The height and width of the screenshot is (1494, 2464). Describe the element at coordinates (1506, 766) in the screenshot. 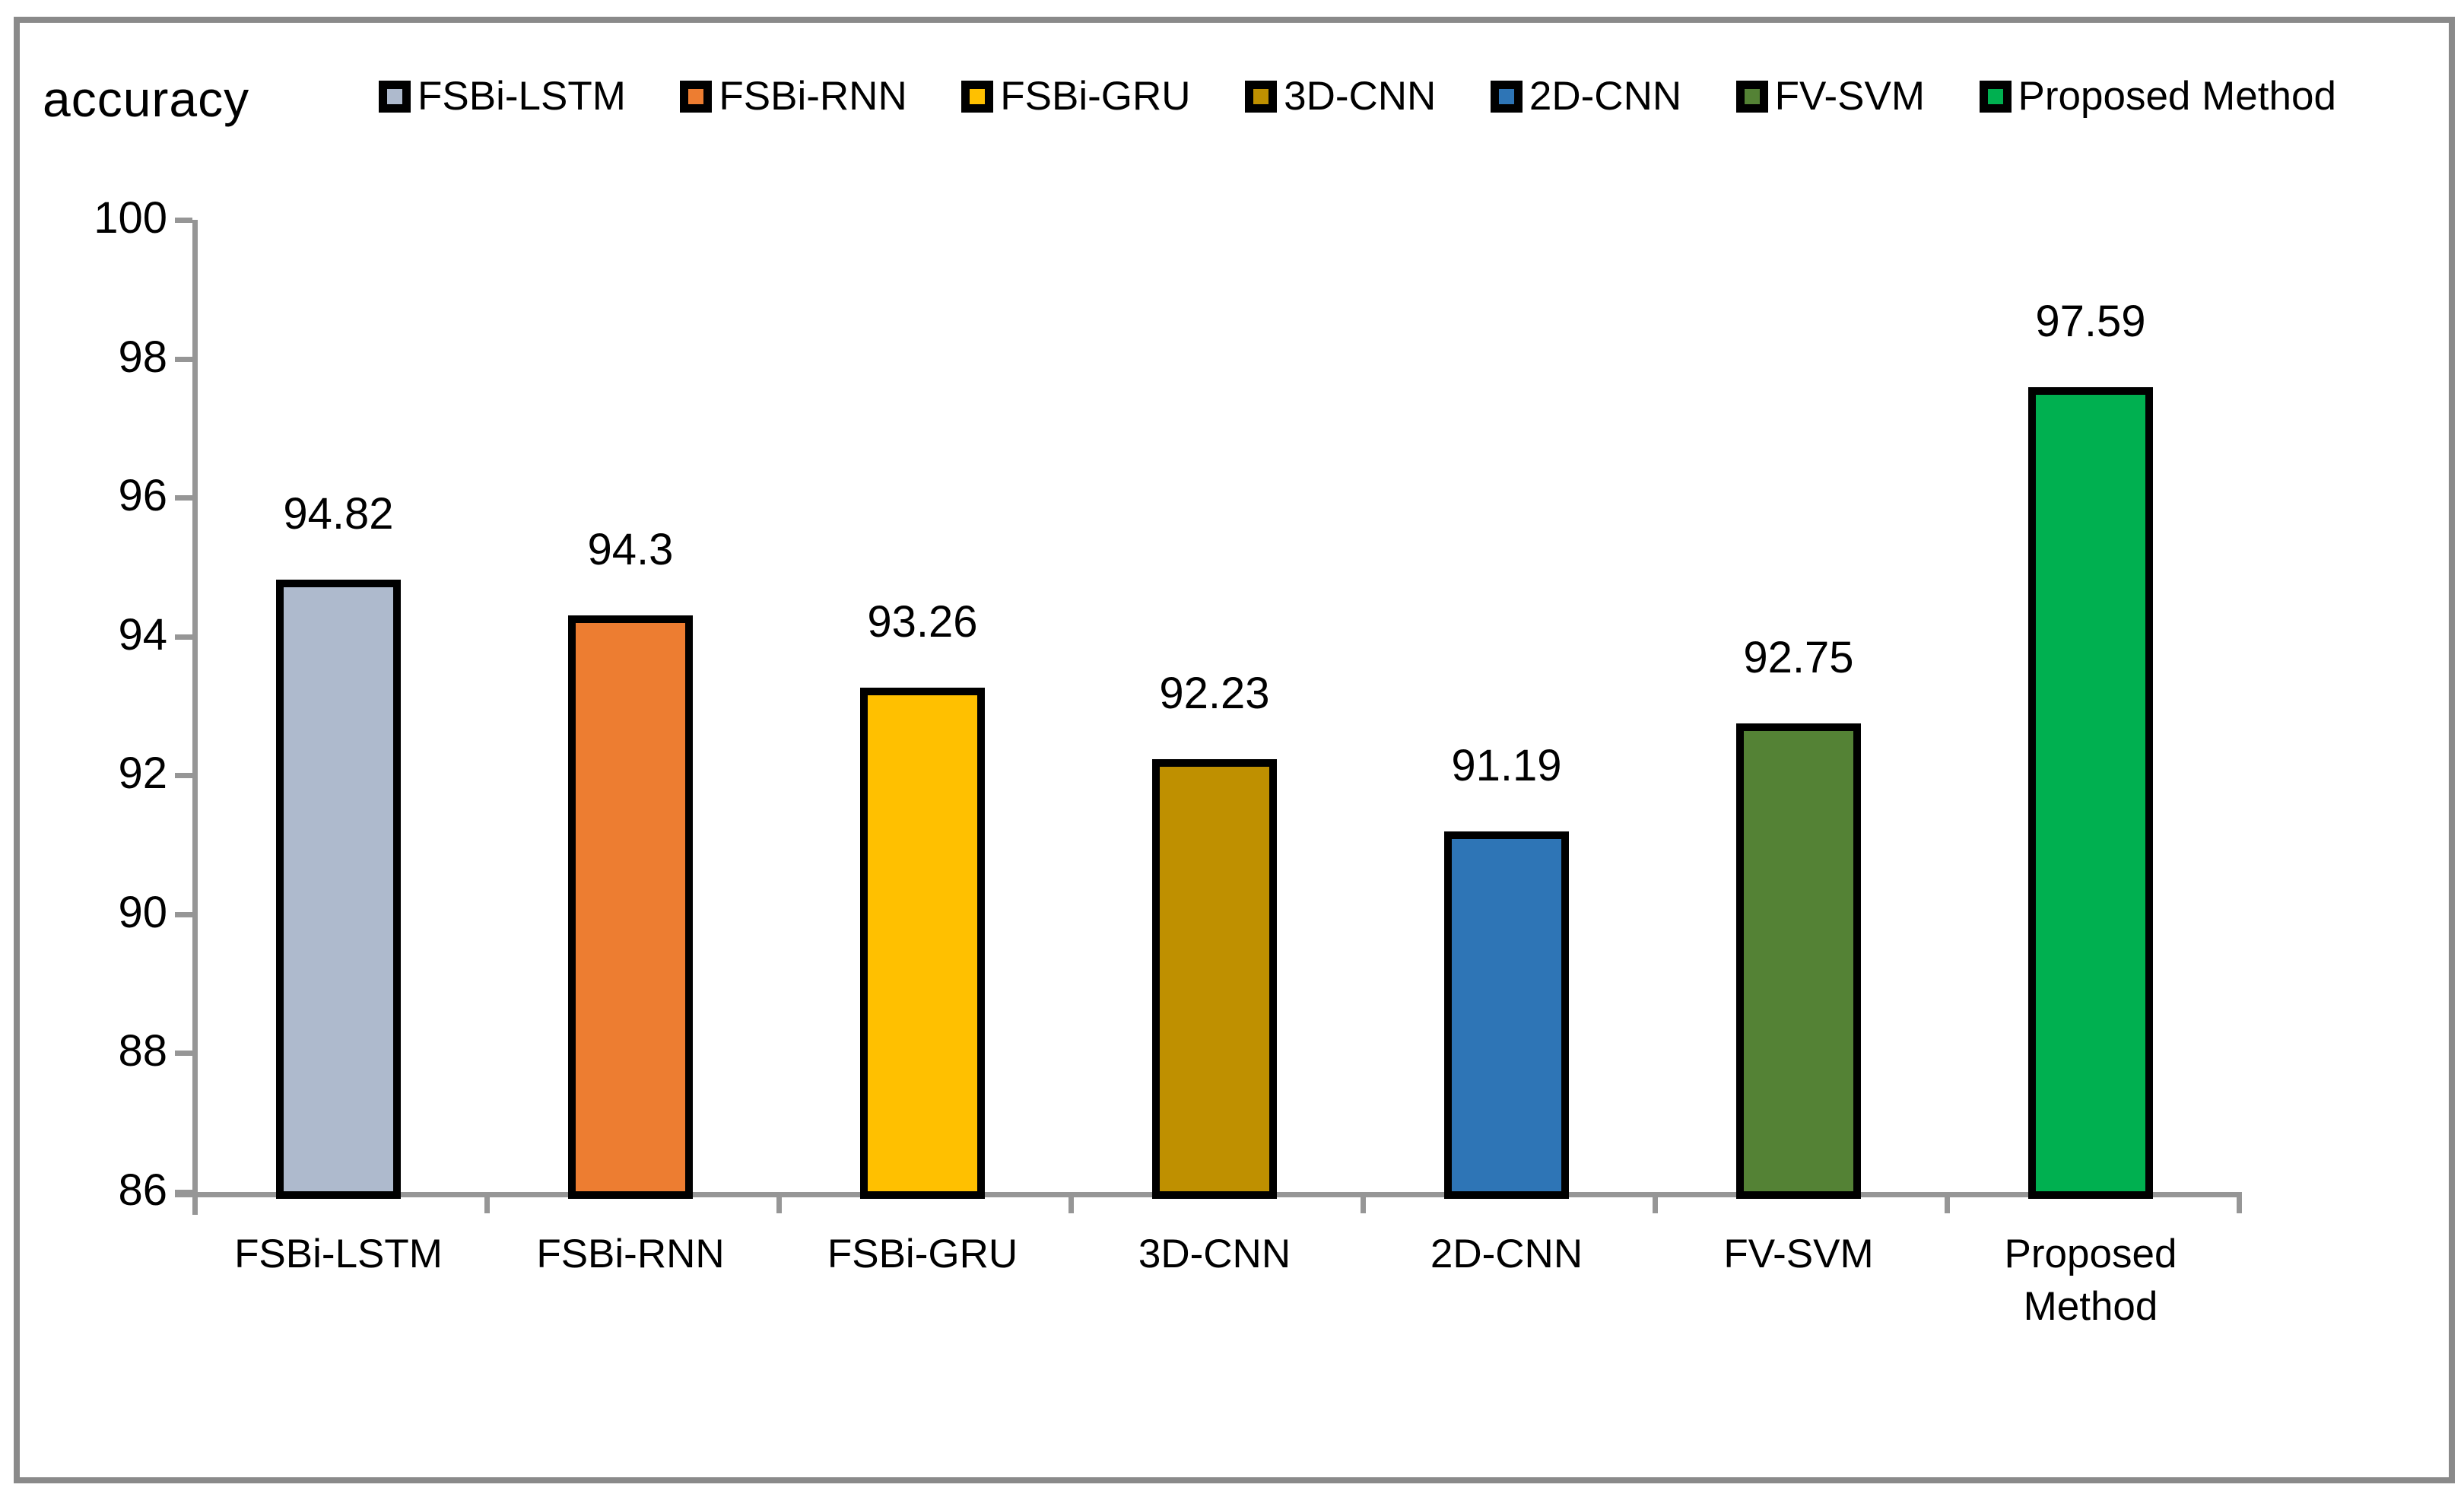

I see `bar-value-label: 91.19` at that location.